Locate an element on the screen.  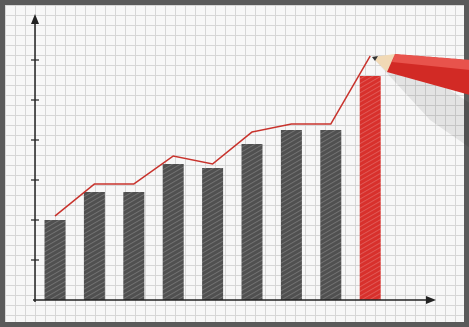
pencil is located at coordinates (420, 101).